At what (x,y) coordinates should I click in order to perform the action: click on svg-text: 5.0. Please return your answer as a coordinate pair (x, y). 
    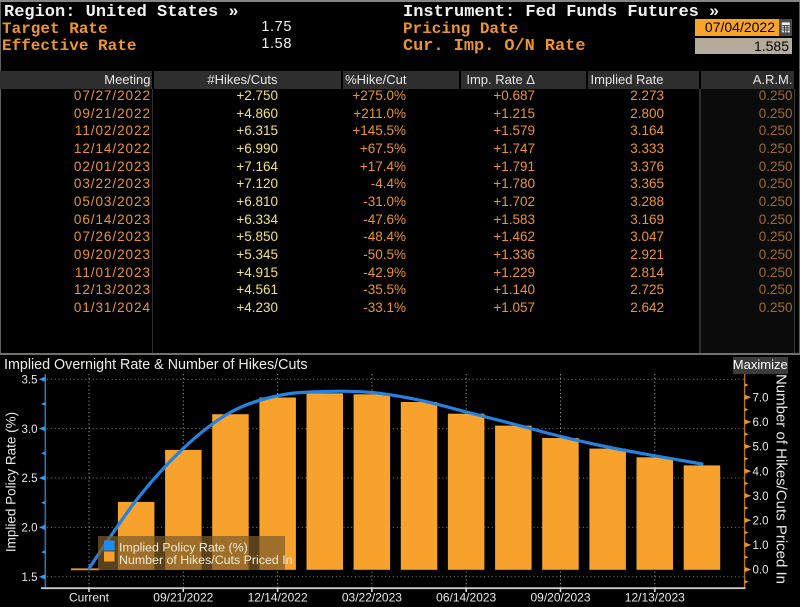
    Looking at the image, I should click on (761, 448).